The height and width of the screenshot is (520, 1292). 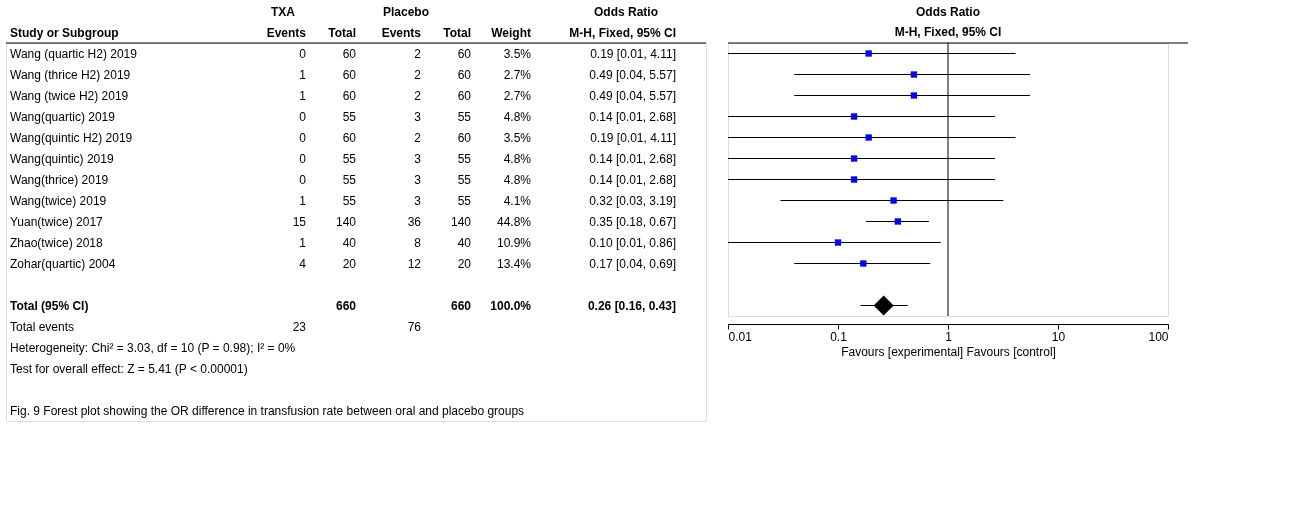 I want to click on chart-subtitle: M-H, Fixed, 95% CI, so click(x=948, y=31).